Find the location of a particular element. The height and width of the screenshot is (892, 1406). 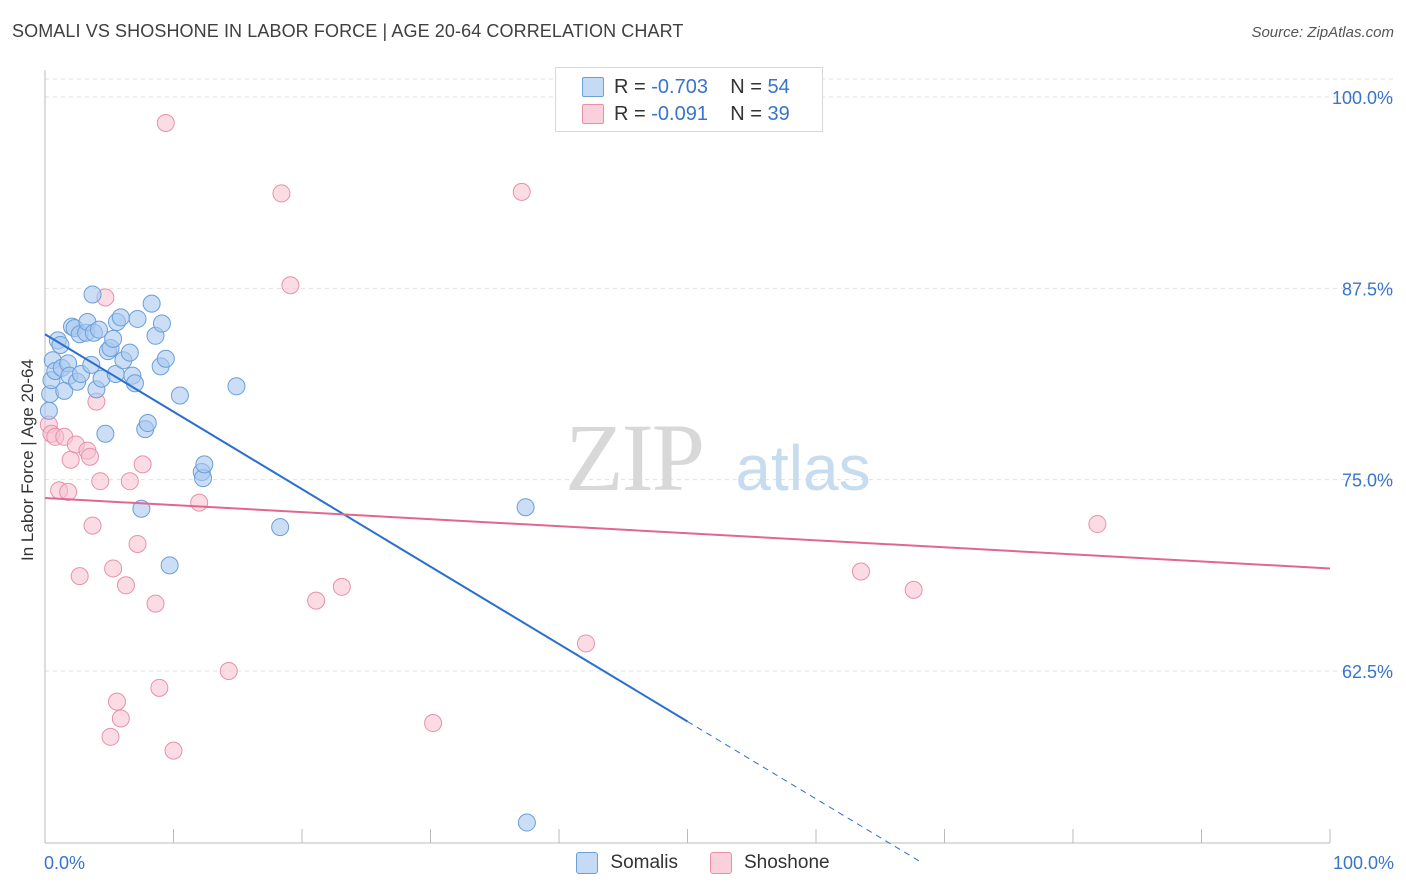

legend-row-shoshone: R = -0.091 N = 39 is located at coordinates (686, 114).